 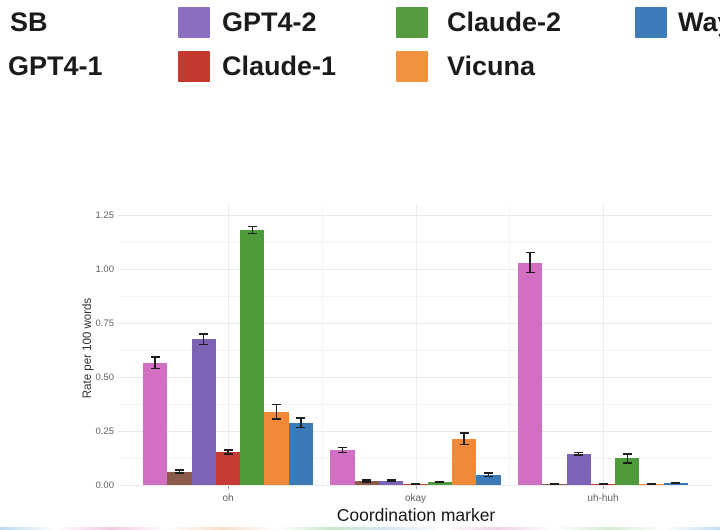 What do you see at coordinates (699, 22) in the screenshot?
I see `legend-label-wayf: Wayf` at bounding box center [699, 22].